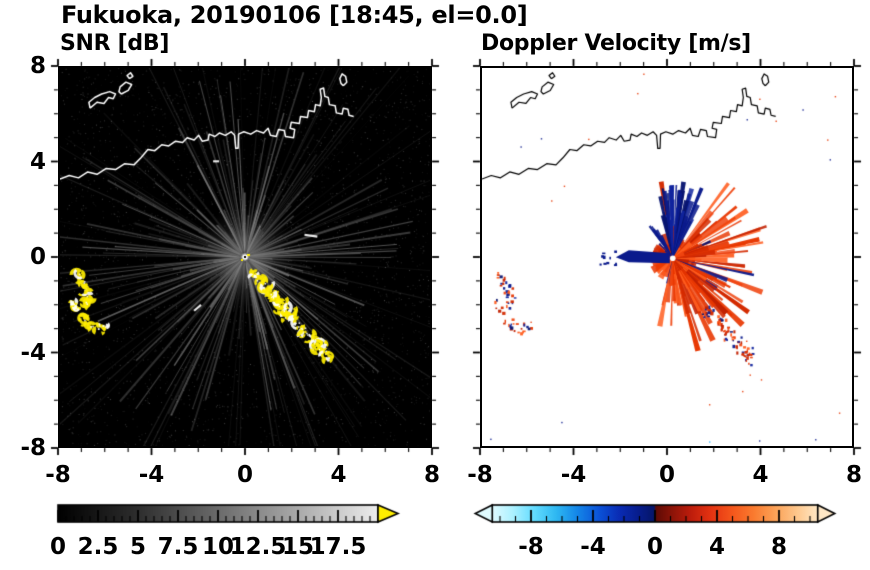 The height and width of the screenshot is (570, 870). I want to click on doppler-panel-title: Doppler Velocity [m/s], so click(616, 43).